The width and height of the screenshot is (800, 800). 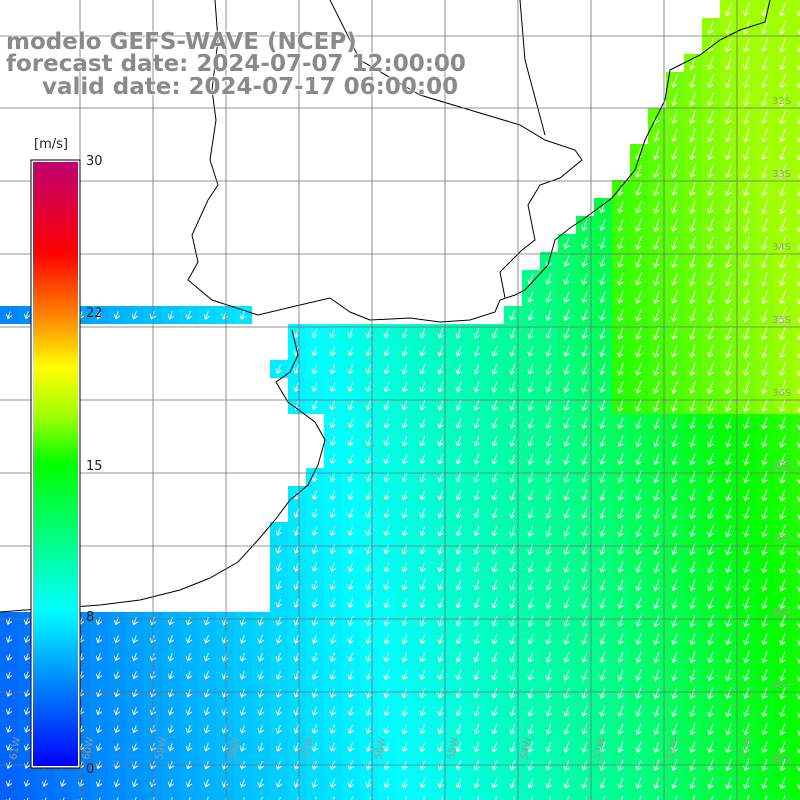 I want to click on colorbar-unit: [m/s], so click(x=51, y=144).